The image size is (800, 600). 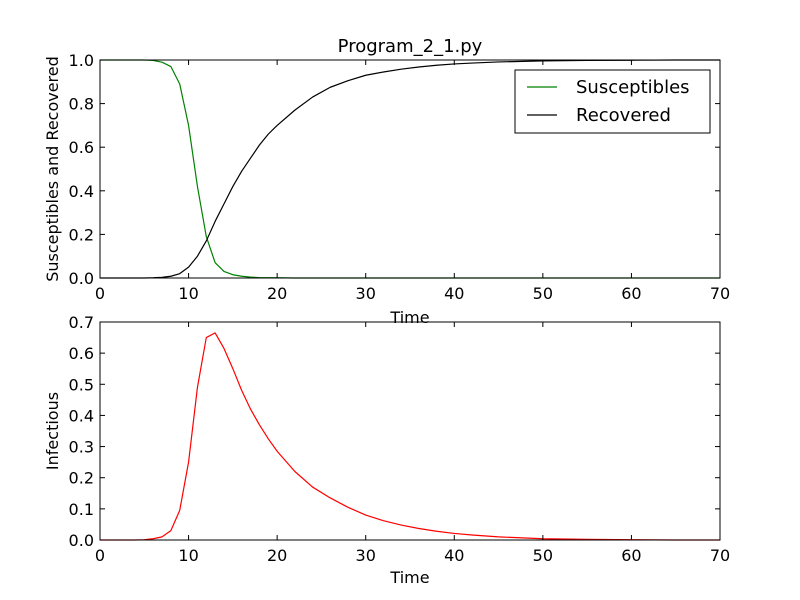 I want to click on bottom-y-tick-label: 0.3, so click(x=81, y=447).